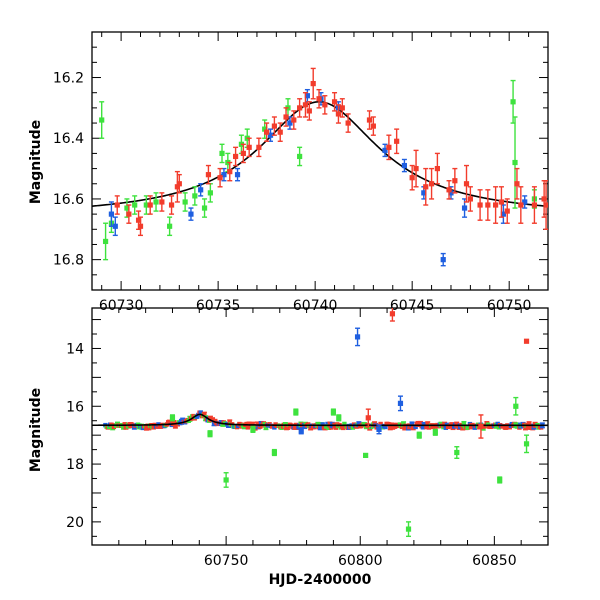 The height and width of the screenshot is (600, 600). What do you see at coordinates (75, 349) in the screenshot?
I see `y-tick-label: 14` at bounding box center [75, 349].